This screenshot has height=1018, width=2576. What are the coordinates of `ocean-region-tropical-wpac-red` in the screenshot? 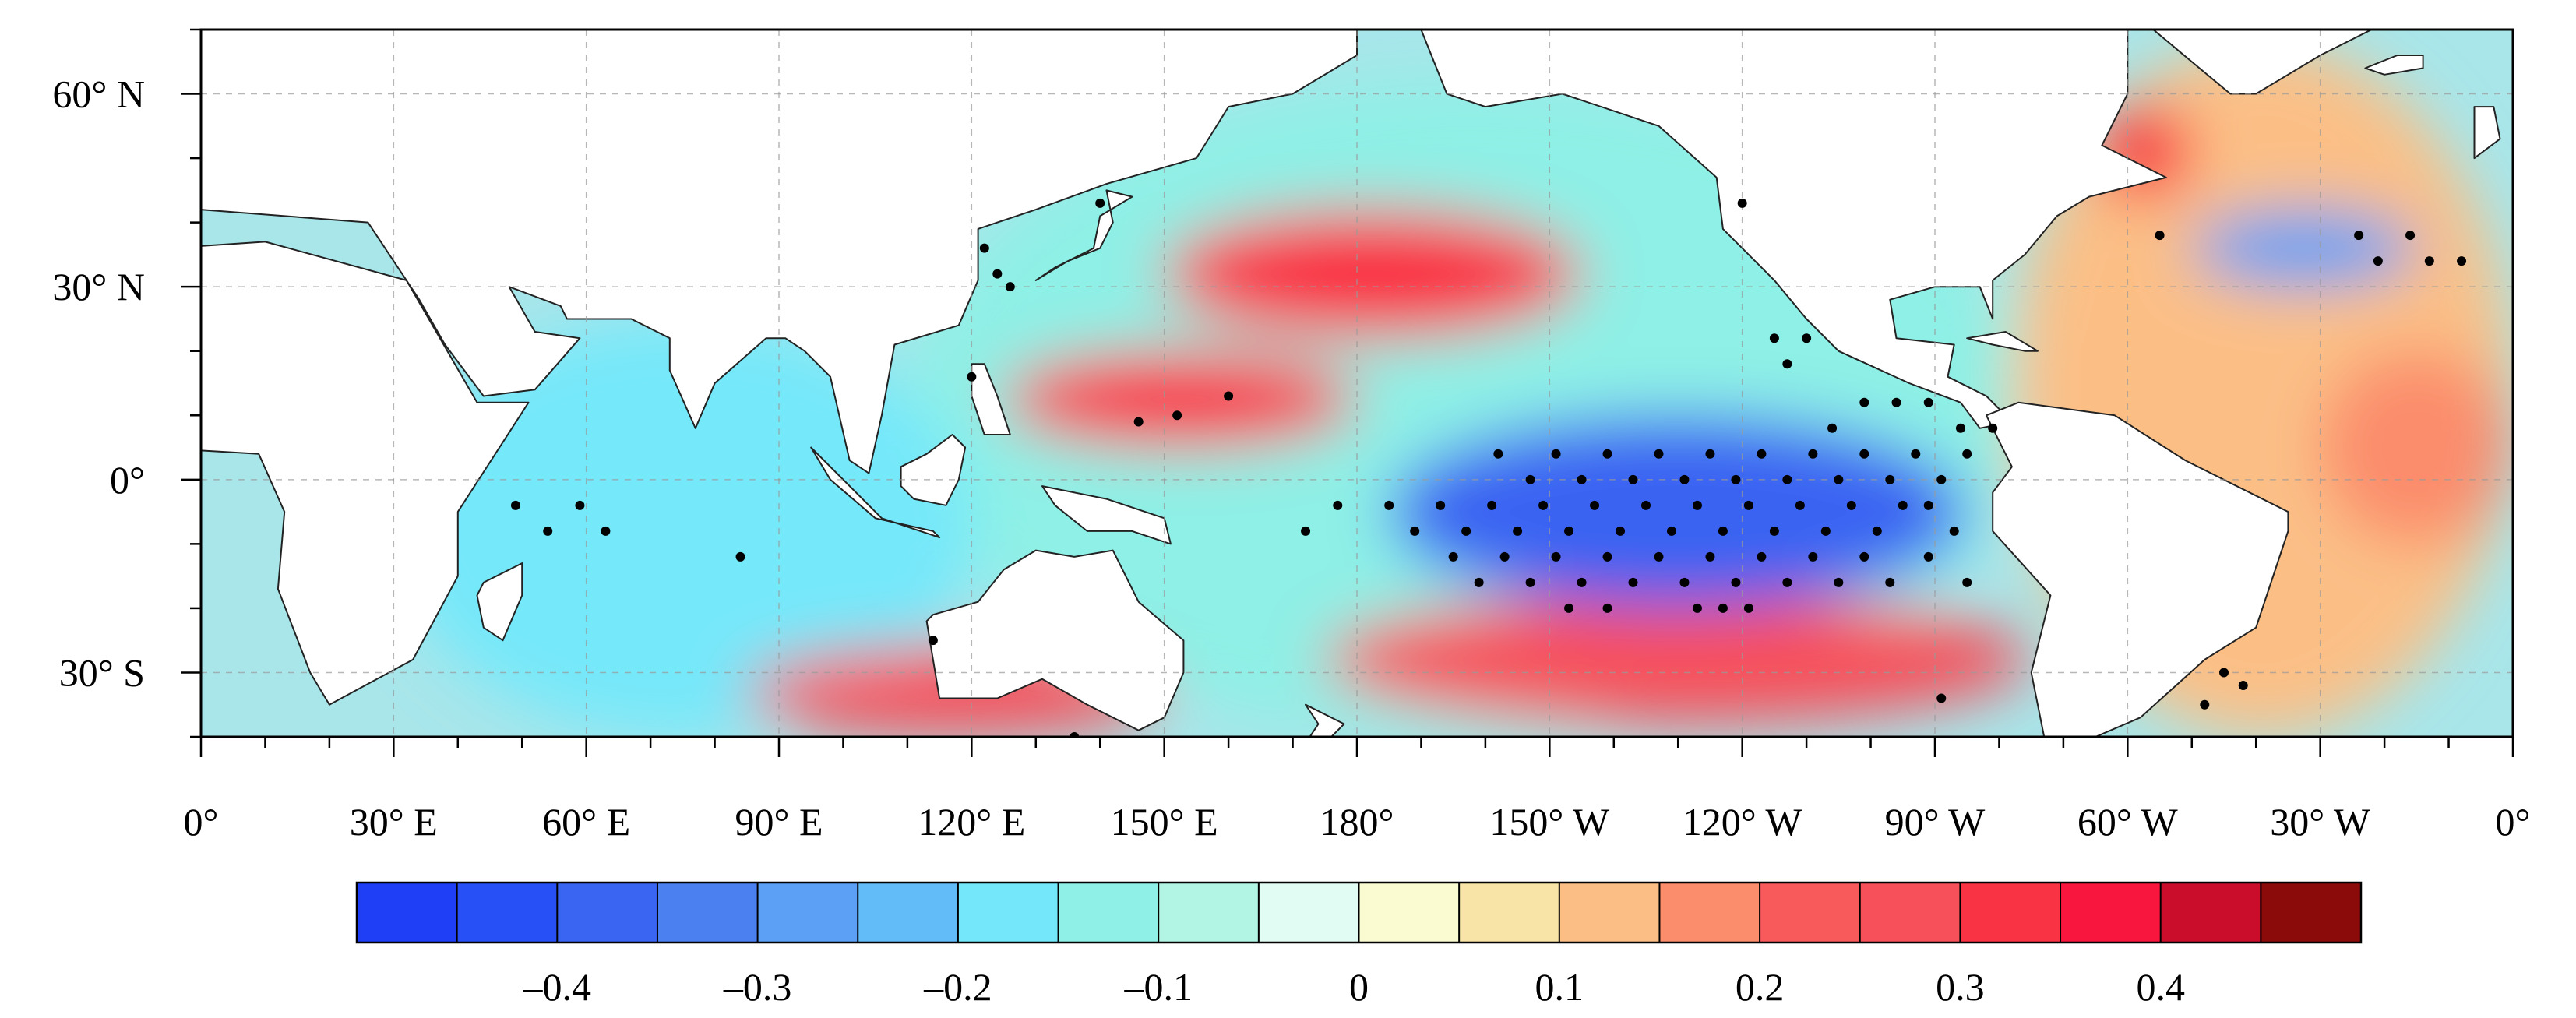 It's located at (1180, 399).